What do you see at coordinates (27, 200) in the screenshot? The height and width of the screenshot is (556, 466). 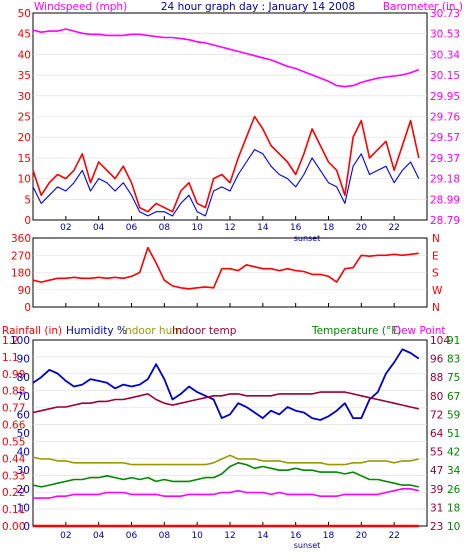 I see `wind-ytick-1: 5` at bounding box center [27, 200].